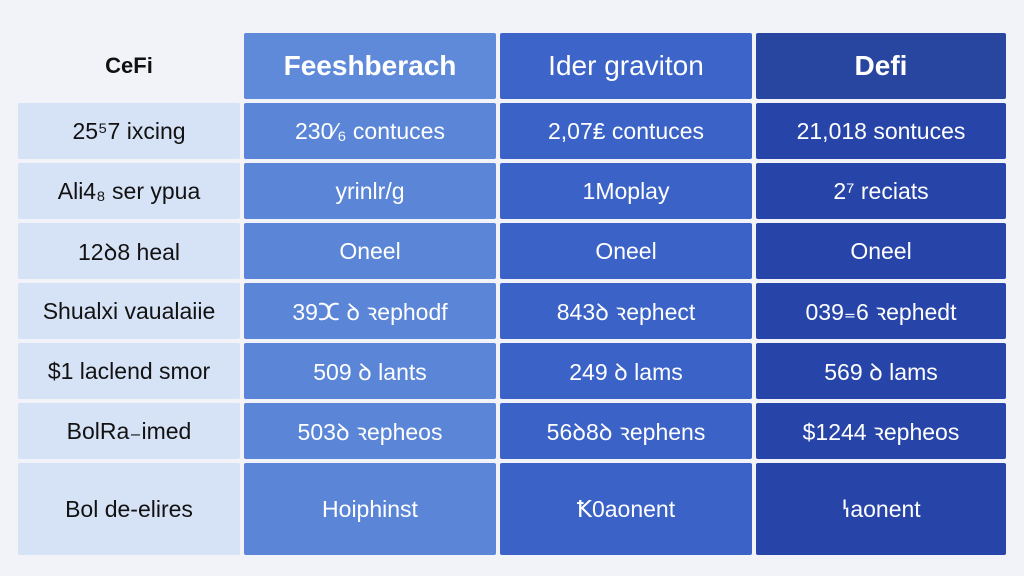 The image size is (1024, 576). What do you see at coordinates (129, 509) in the screenshot?
I see `row-label: Bol de-elires` at bounding box center [129, 509].